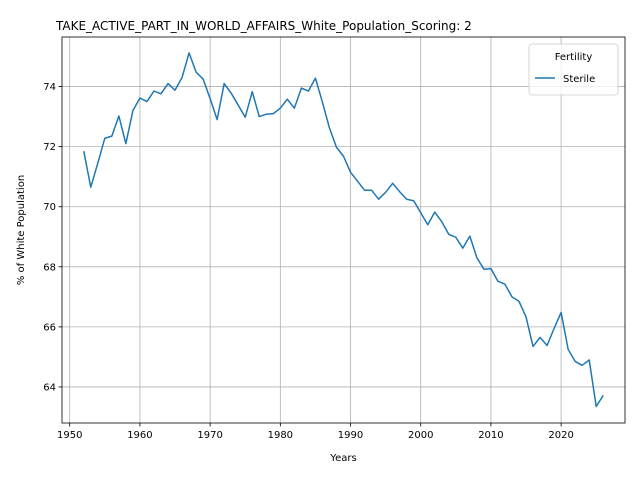 The height and width of the screenshot is (480, 640). I want to click on x-tick-label: 1980, so click(280, 435).